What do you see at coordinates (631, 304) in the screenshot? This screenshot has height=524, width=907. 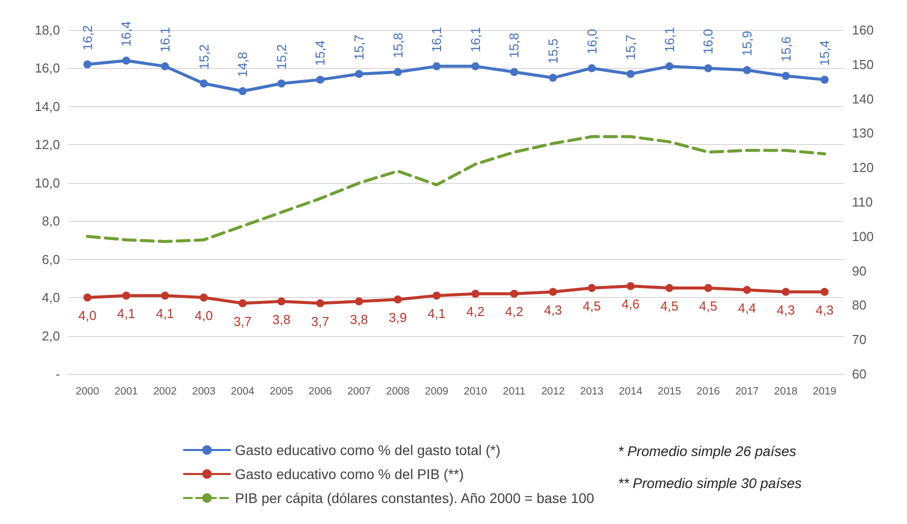 I see `data-label: 4,6` at bounding box center [631, 304].